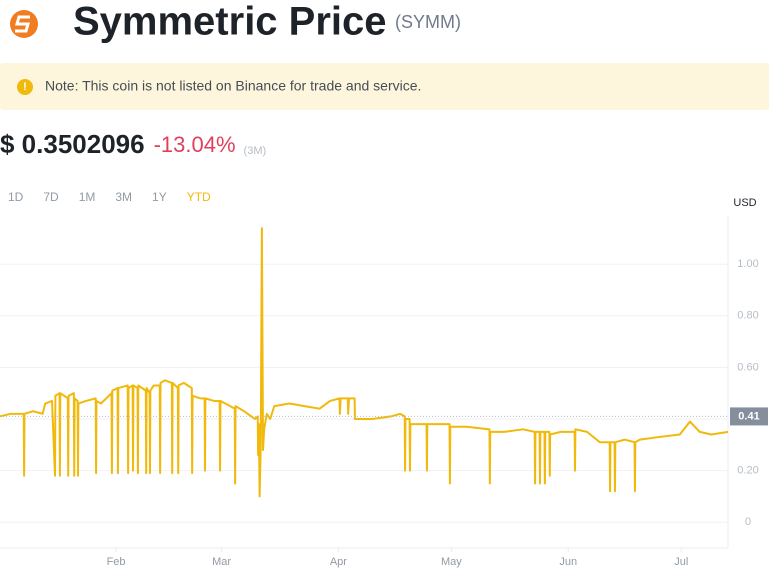  I want to click on range-button: 1M, so click(87, 197).